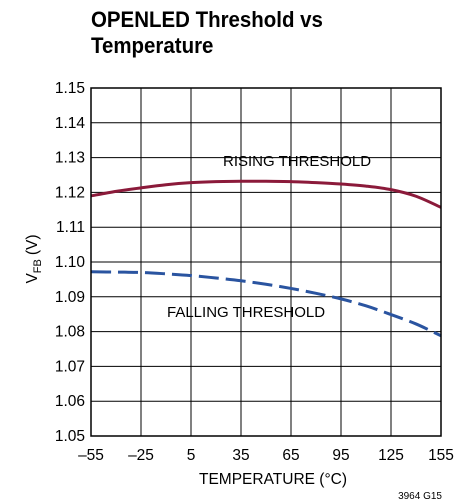  I want to click on y-tick-label: 1.06, so click(70, 401).